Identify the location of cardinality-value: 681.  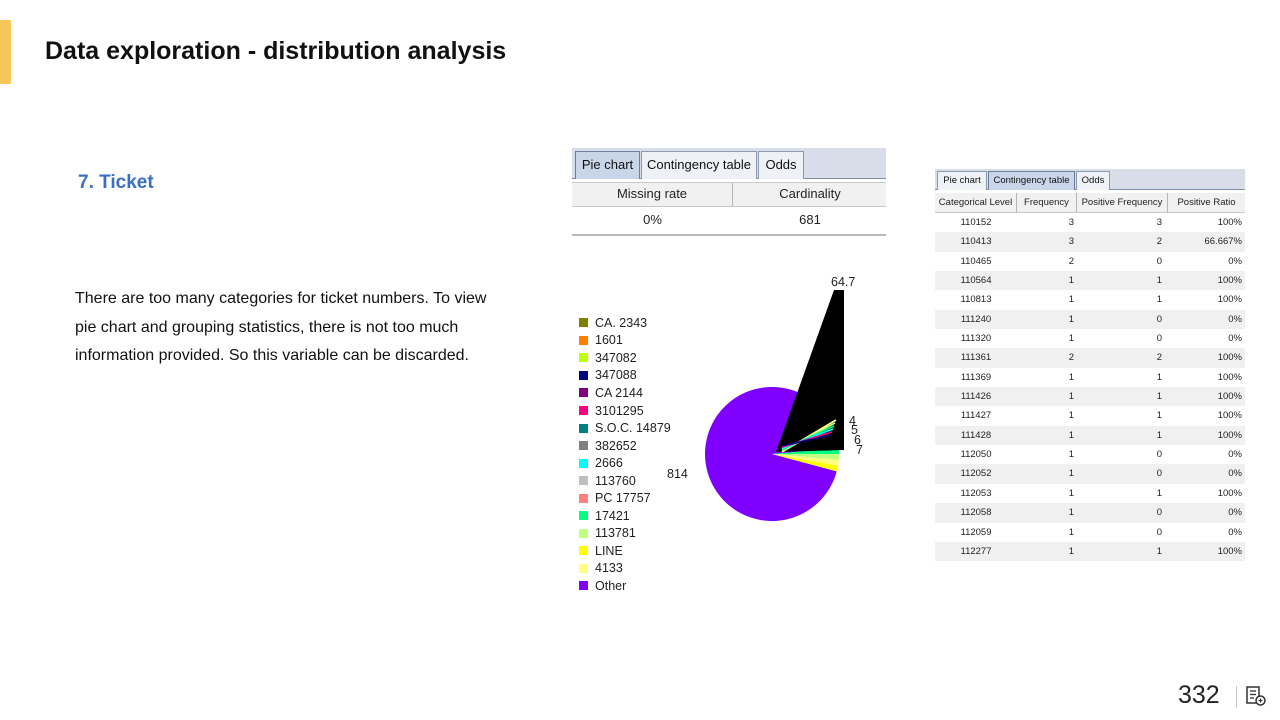
(810, 219).